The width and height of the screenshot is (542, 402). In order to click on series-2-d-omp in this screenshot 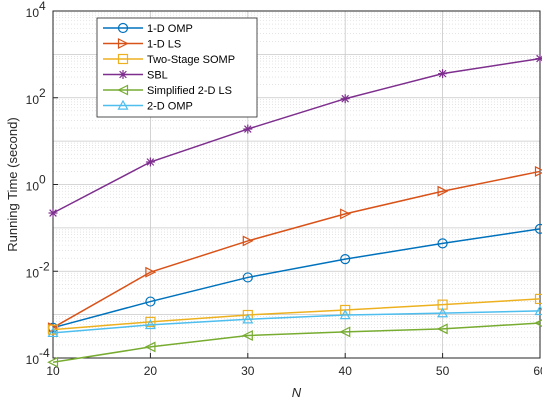, I will do `click(294, 321)`.